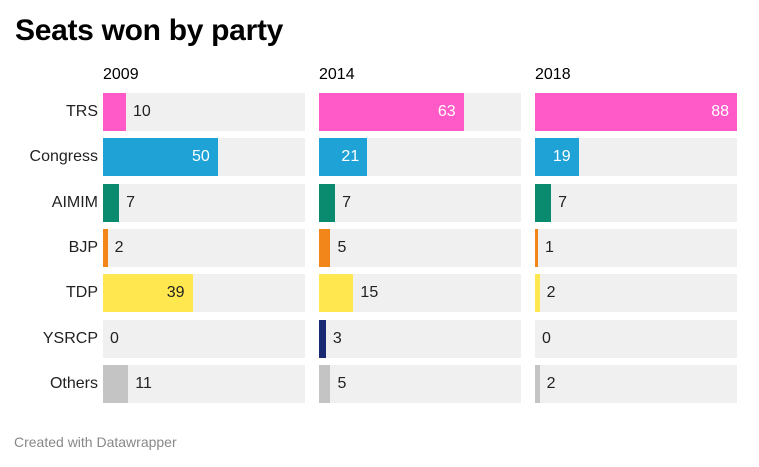 Image resolution: width=759 pixels, height=467 pixels. I want to click on bar-track-2018-ysrcp: 0, so click(636, 338).